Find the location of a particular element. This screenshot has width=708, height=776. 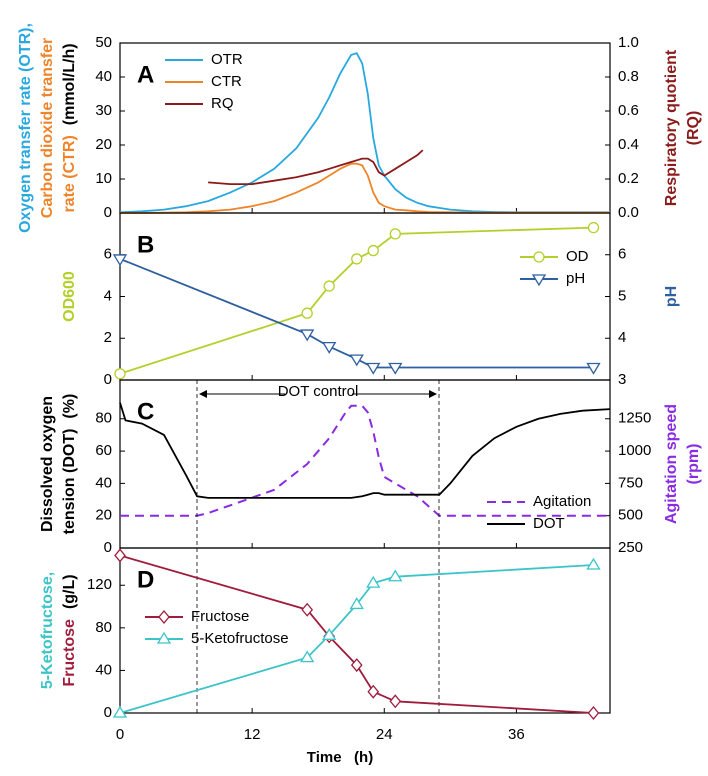

y2-axis-label-part: (RQ) is located at coordinates (693, 128).